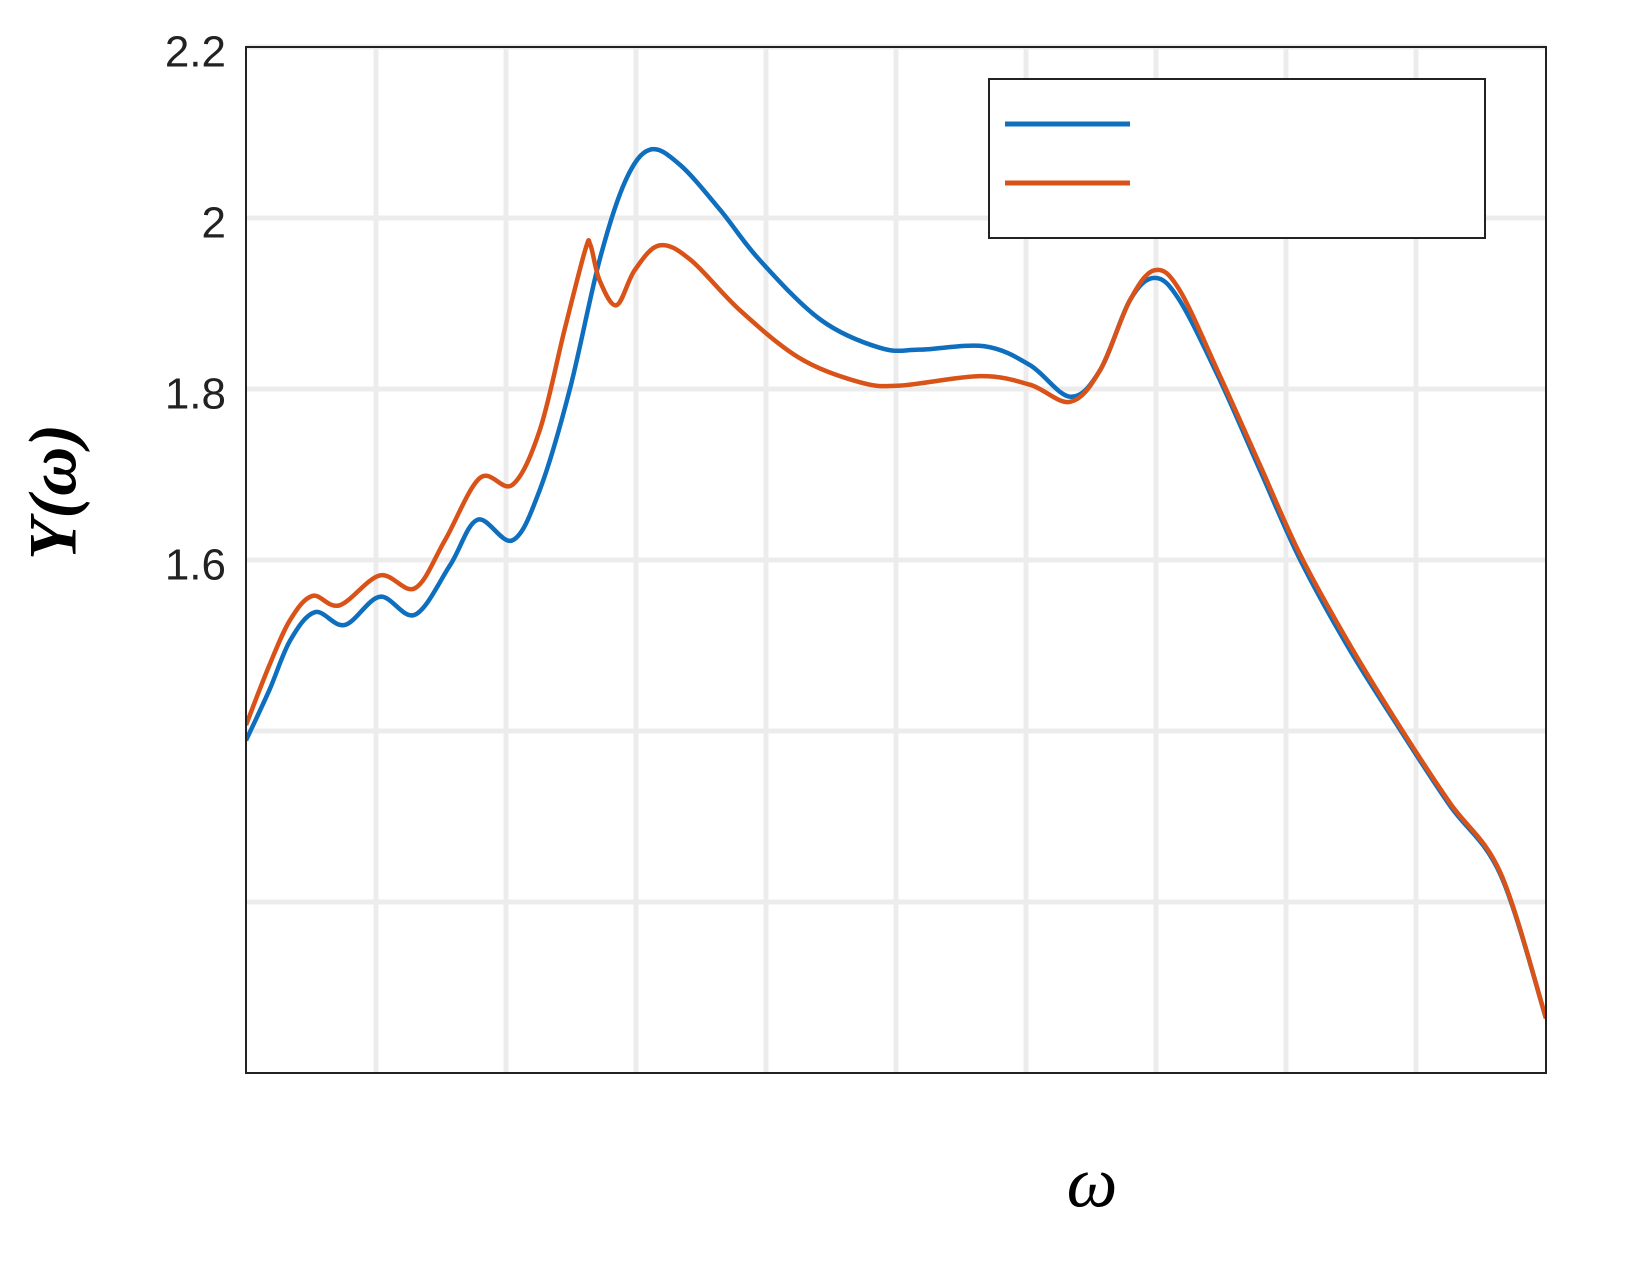 This screenshot has width=1625, height=1282. I want to click on legend, so click(1237, 158).